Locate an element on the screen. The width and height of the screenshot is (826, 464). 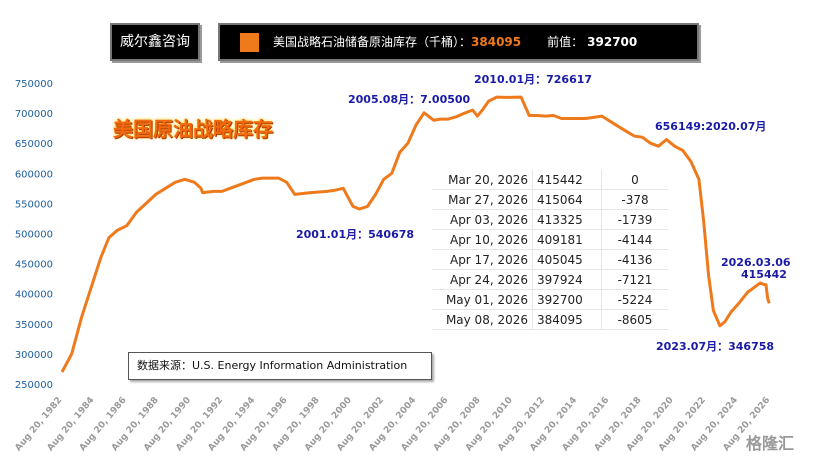
table-cell-change: -1739 is located at coordinates (634, 219).